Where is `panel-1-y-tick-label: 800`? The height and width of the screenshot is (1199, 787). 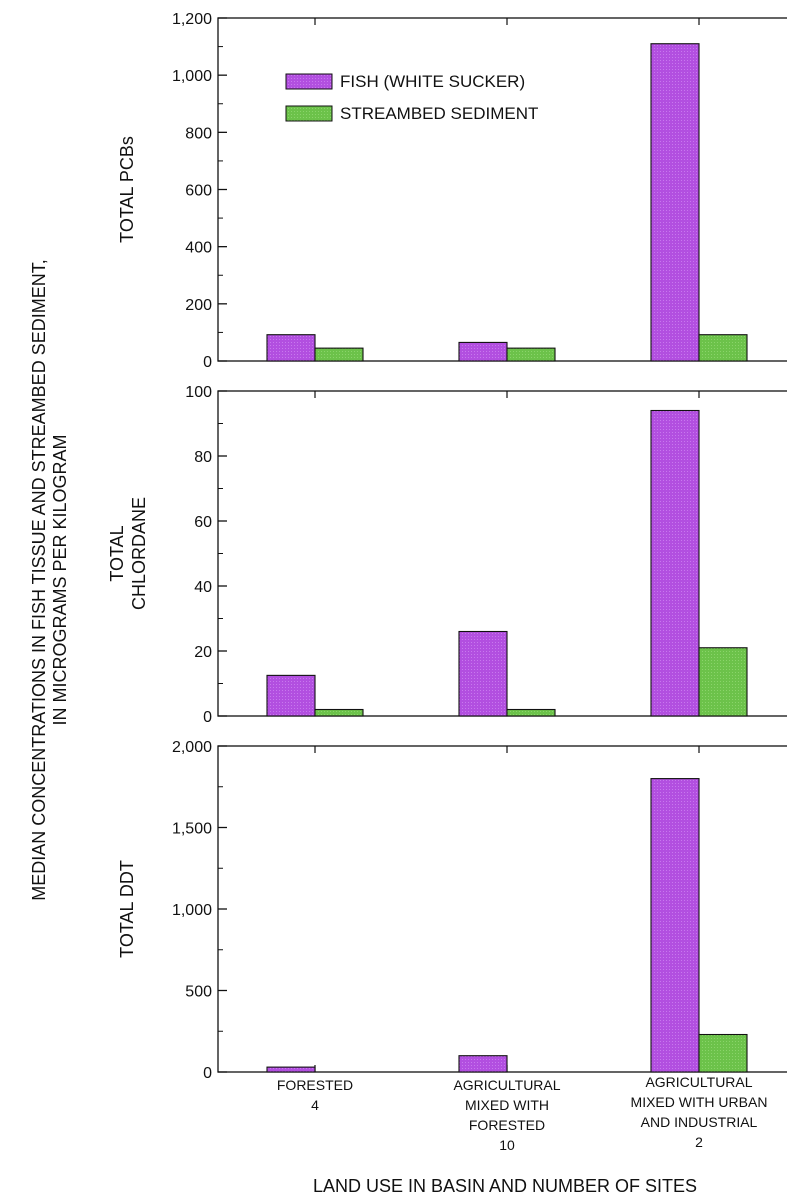 panel-1-y-tick-label: 800 is located at coordinates (198, 133).